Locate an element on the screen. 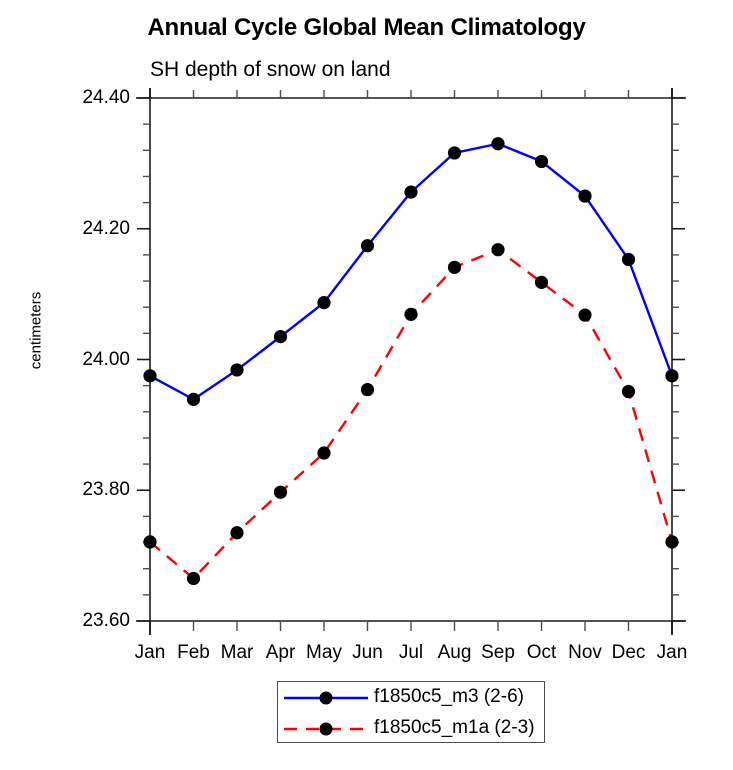  x-tick-label: Sep is located at coordinates (498, 652).